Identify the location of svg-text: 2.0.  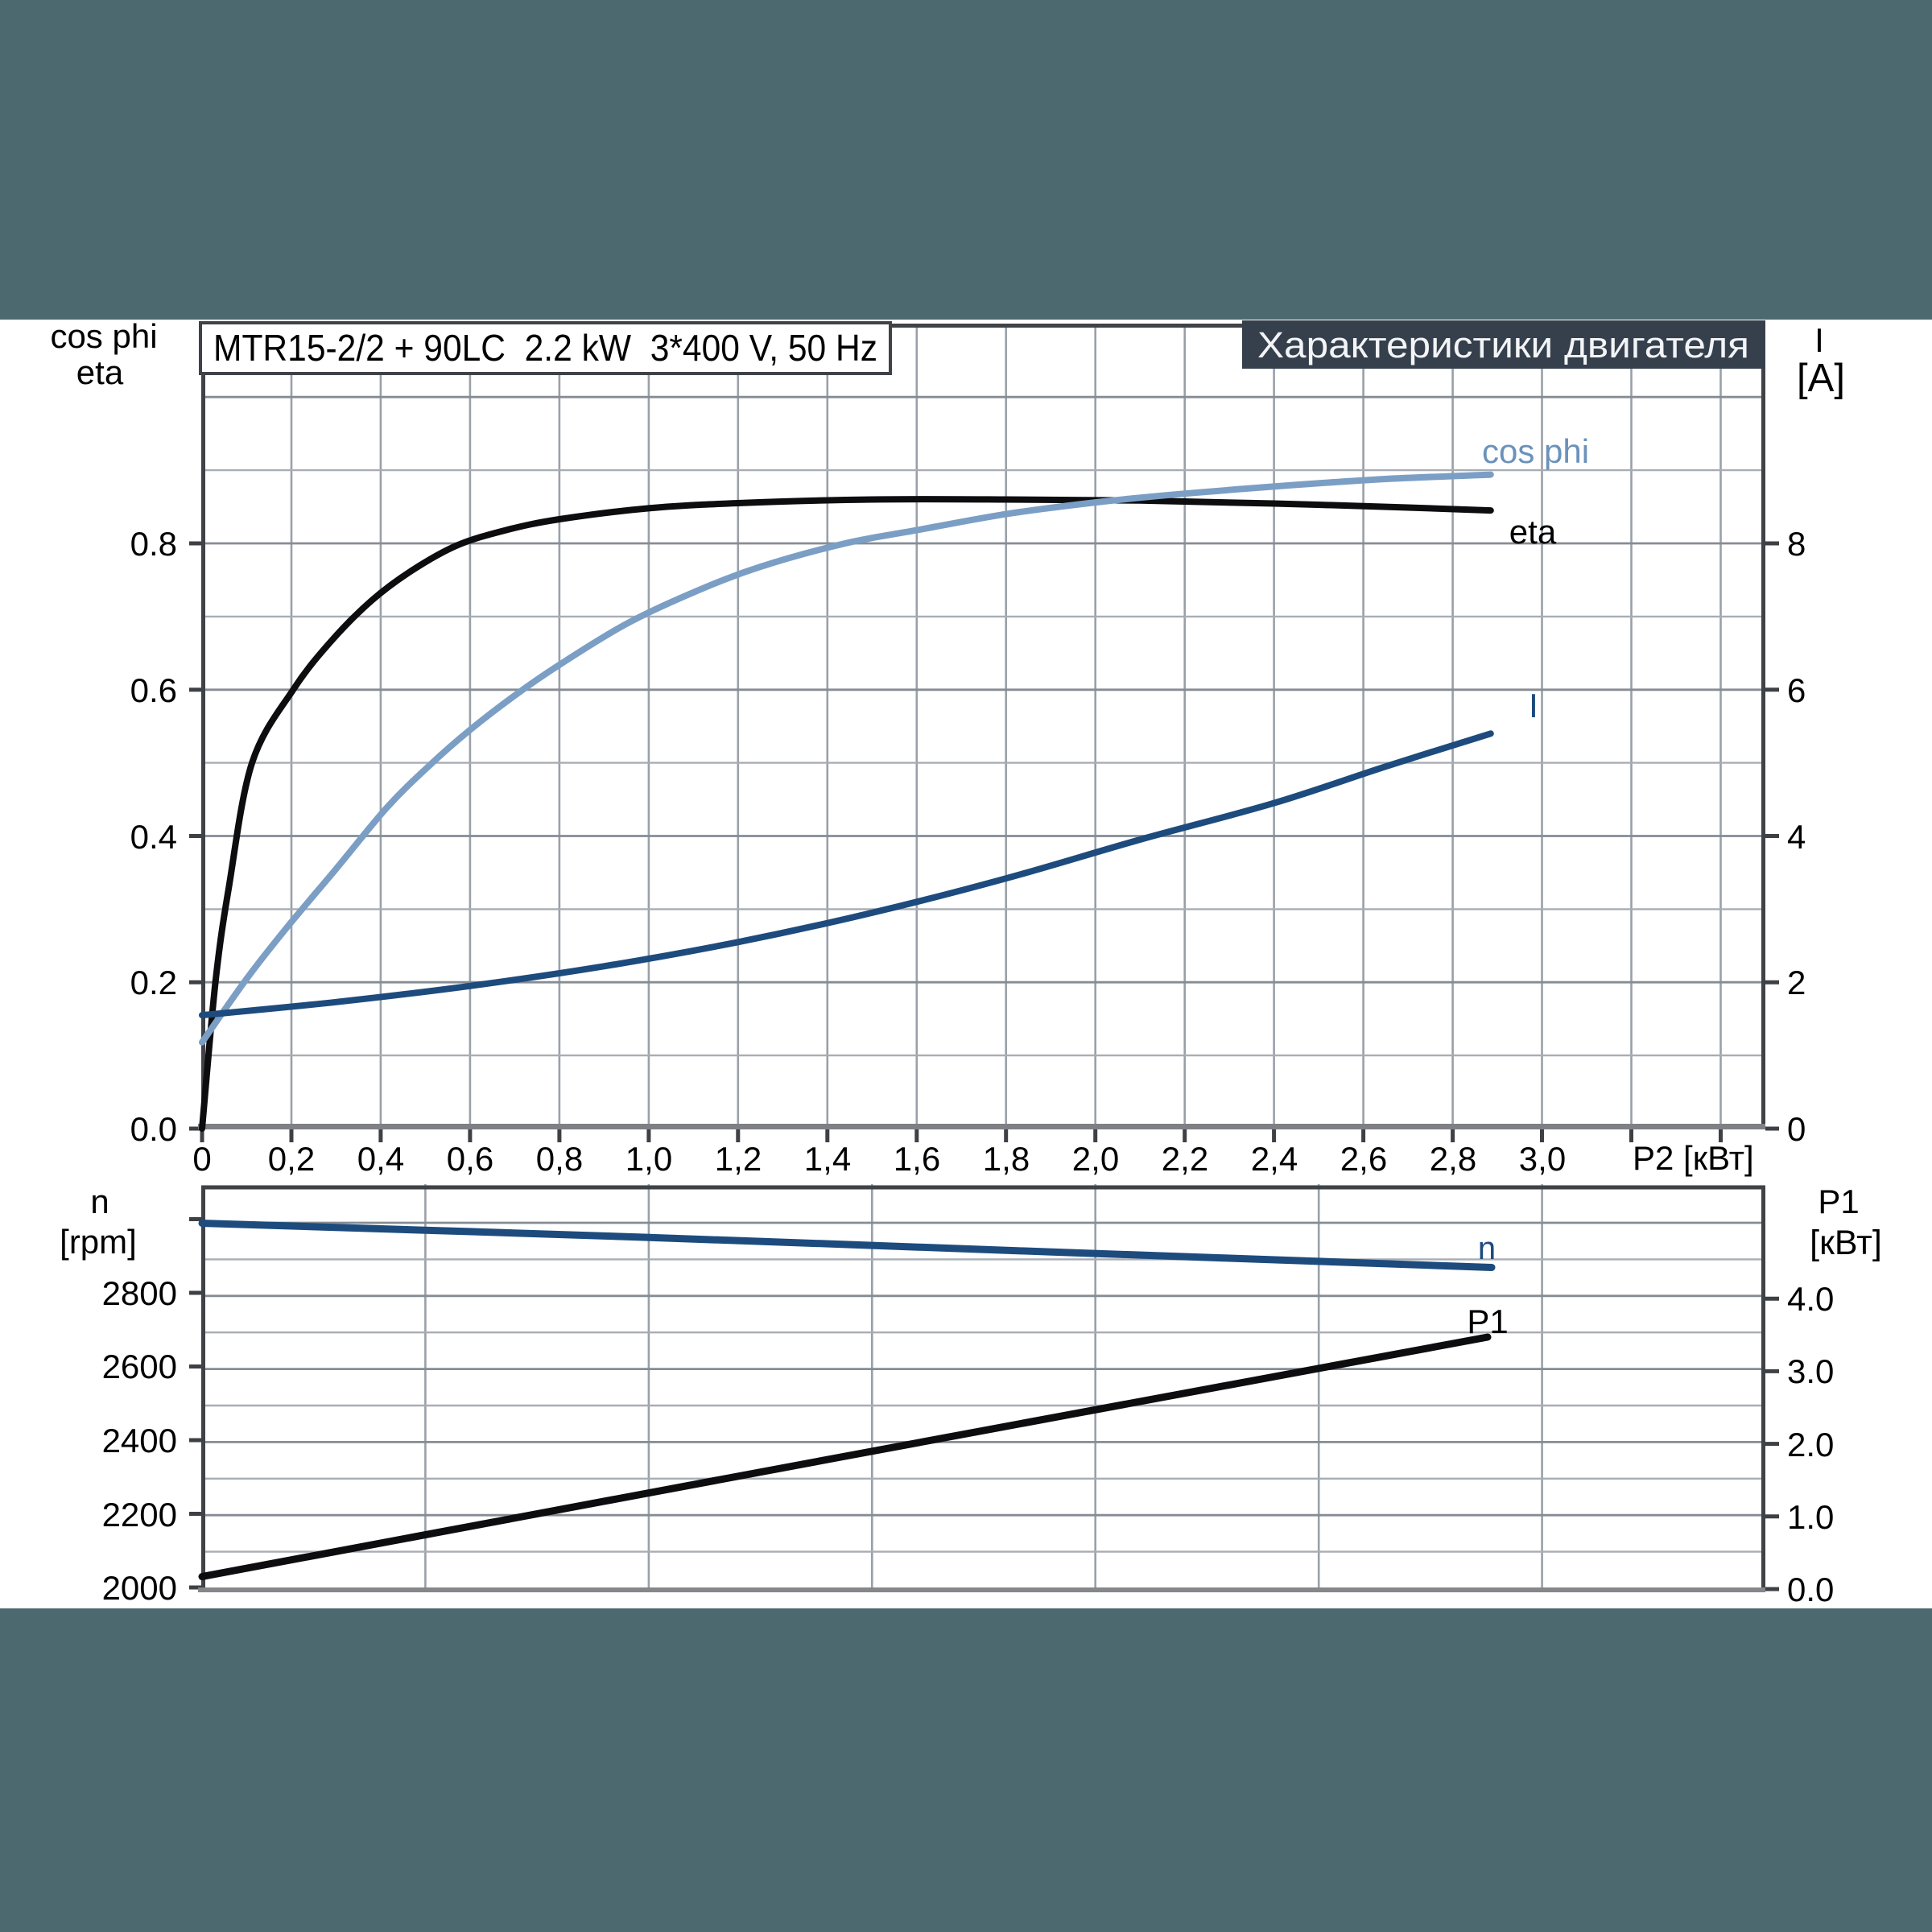
(1810, 1444).